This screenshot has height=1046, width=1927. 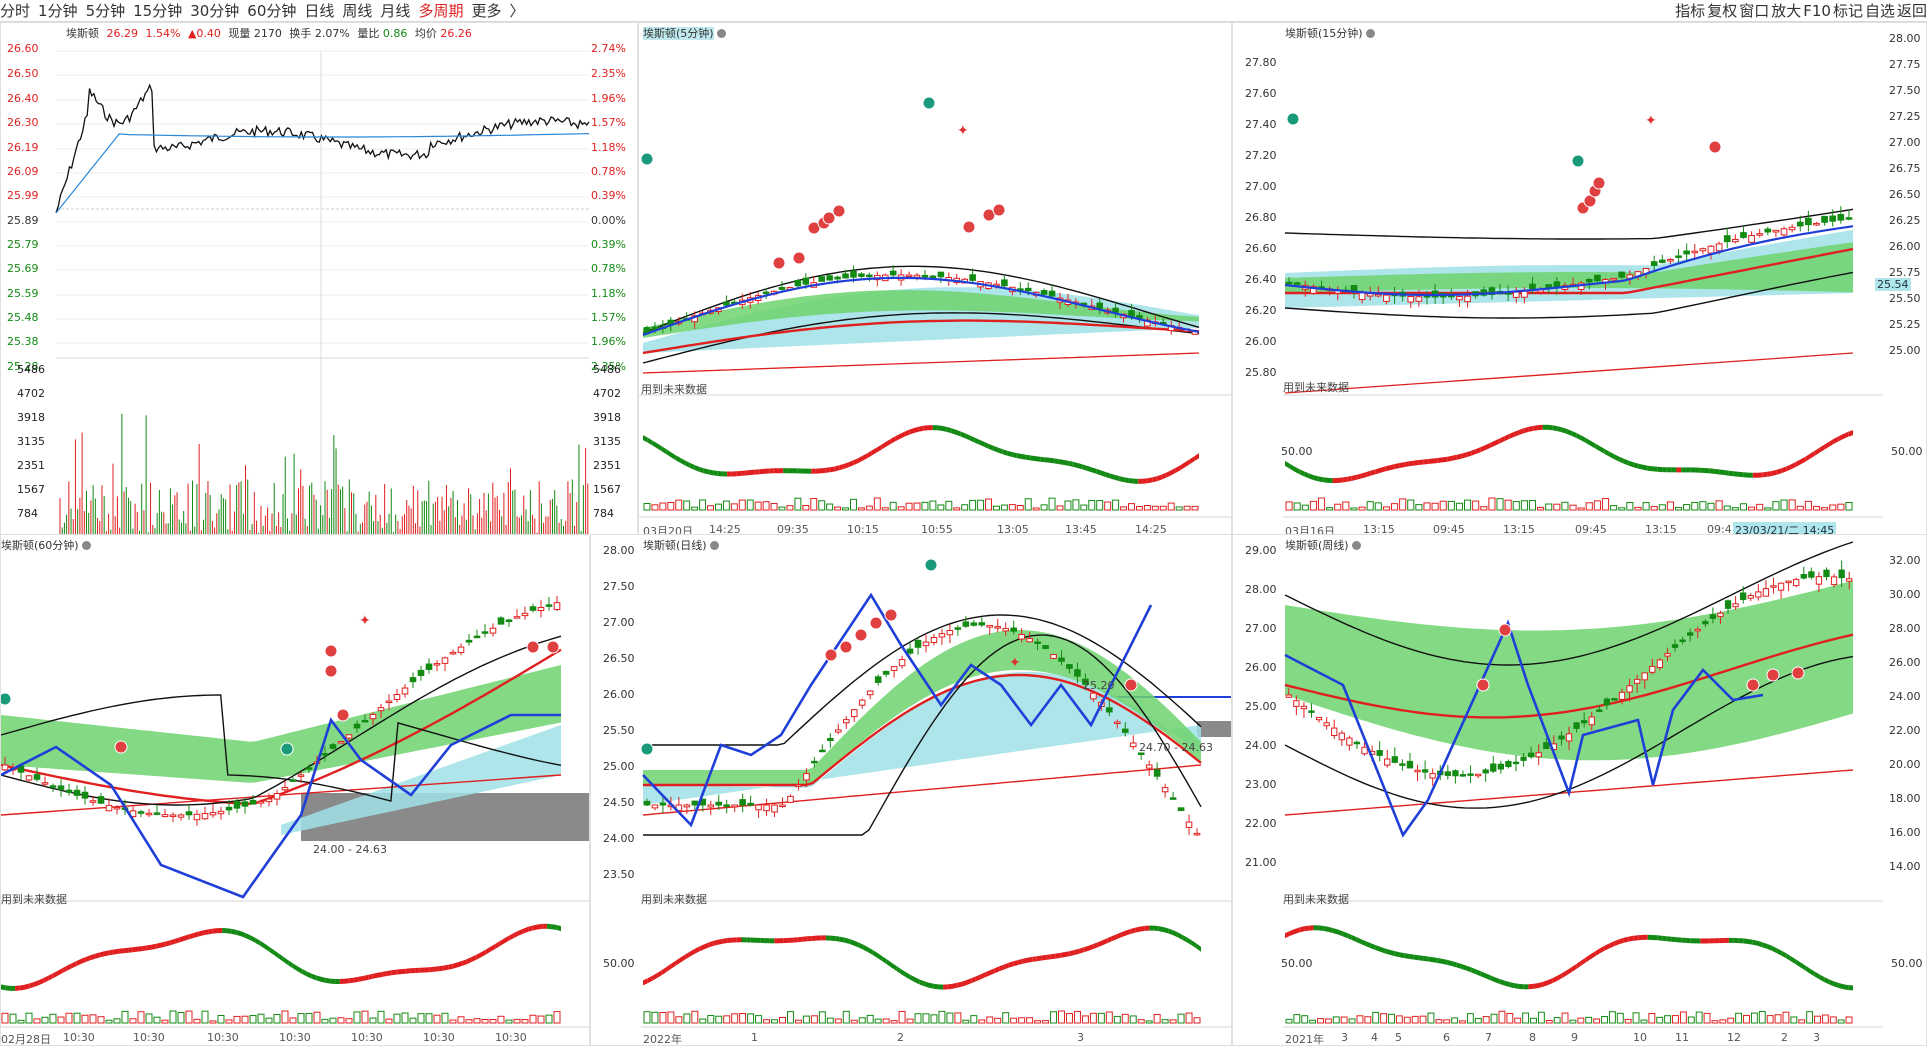 What do you see at coordinates (158, 11) in the screenshot?
I see `tab-15min: 15分钟` at bounding box center [158, 11].